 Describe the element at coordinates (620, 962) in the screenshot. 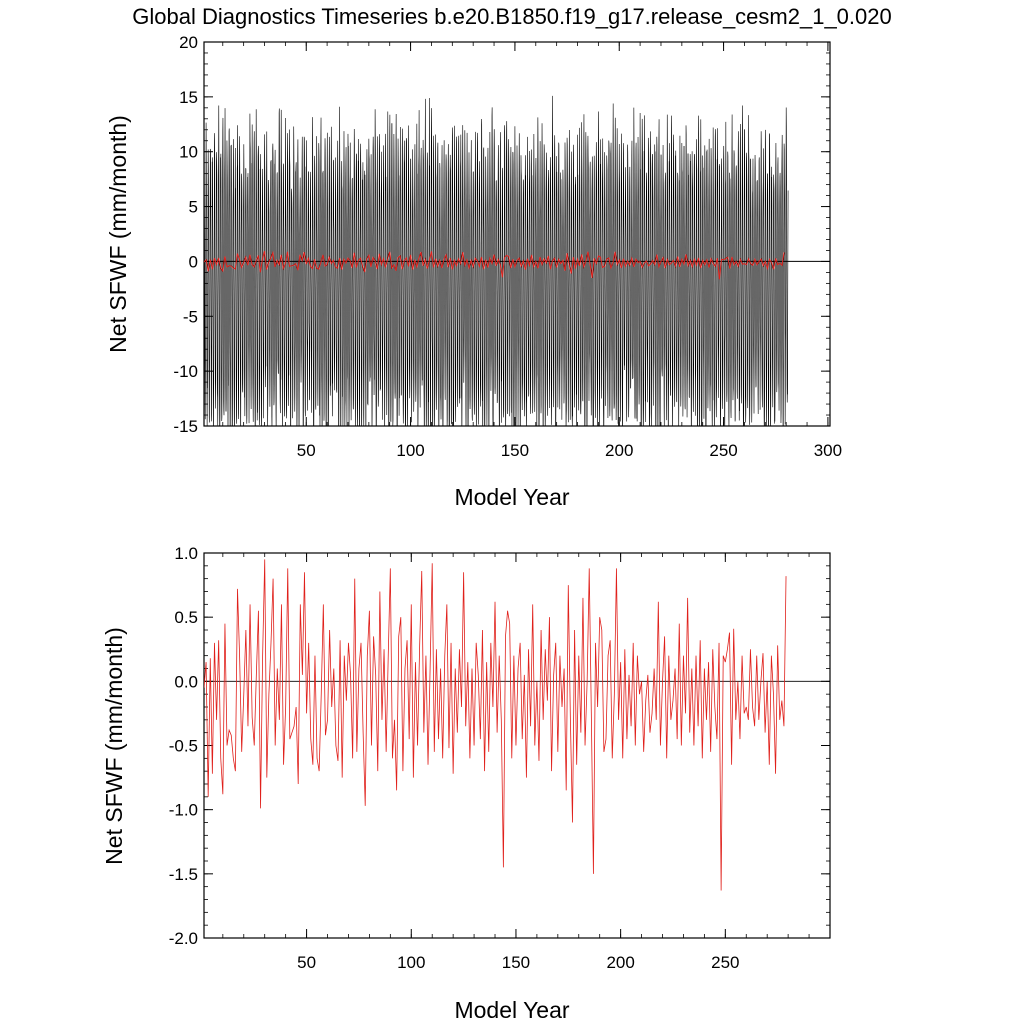

I see `annual-x-tick-label: 200` at that location.